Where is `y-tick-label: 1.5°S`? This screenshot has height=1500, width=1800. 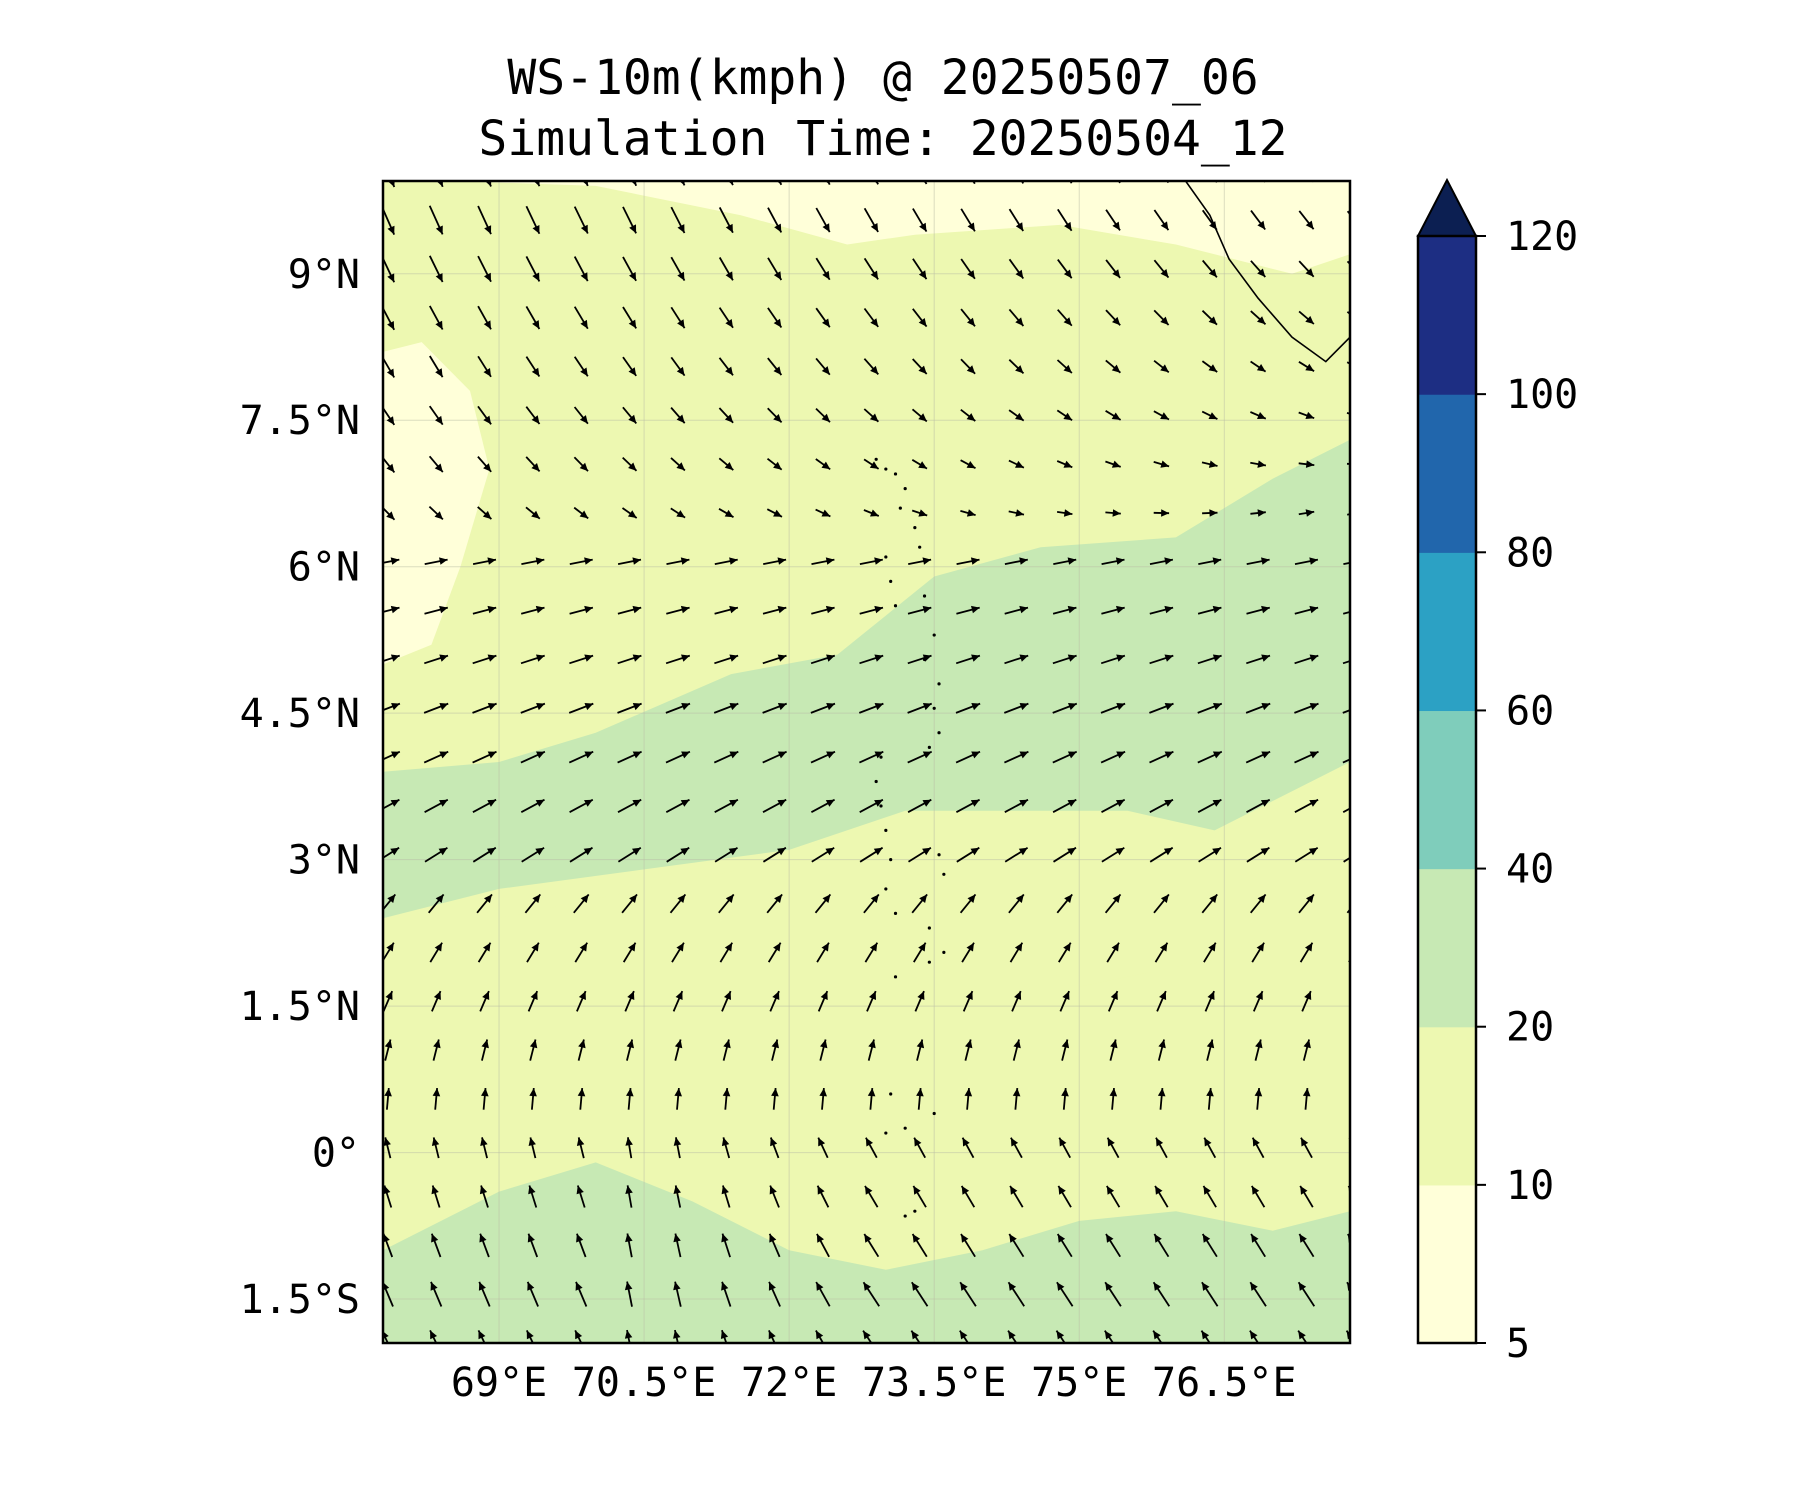
y-tick-label: 1.5°S is located at coordinates (300, 1300).